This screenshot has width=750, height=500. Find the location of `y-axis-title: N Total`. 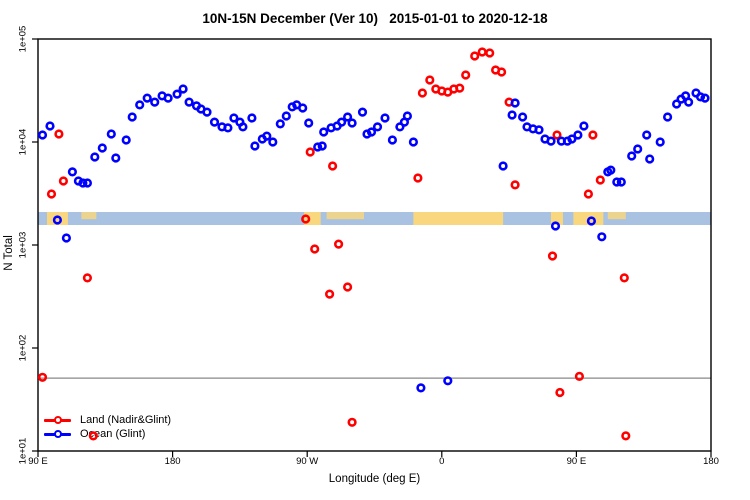

y-axis-title: N Total is located at coordinates (9, 253).